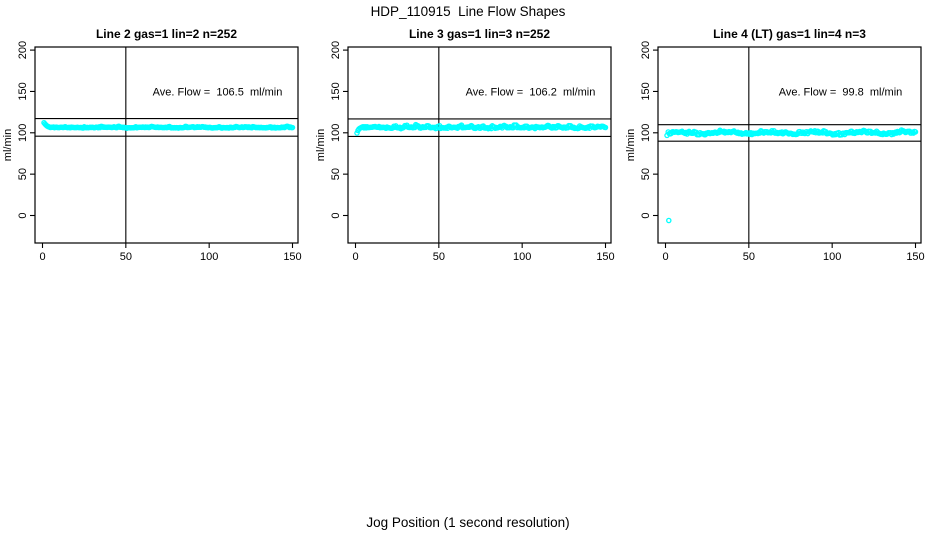  Describe the element at coordinates (531, 92) in the screenshot. I see `ave-flow-annotation: Ave. Flow = 106.2 ml/min` at that location.